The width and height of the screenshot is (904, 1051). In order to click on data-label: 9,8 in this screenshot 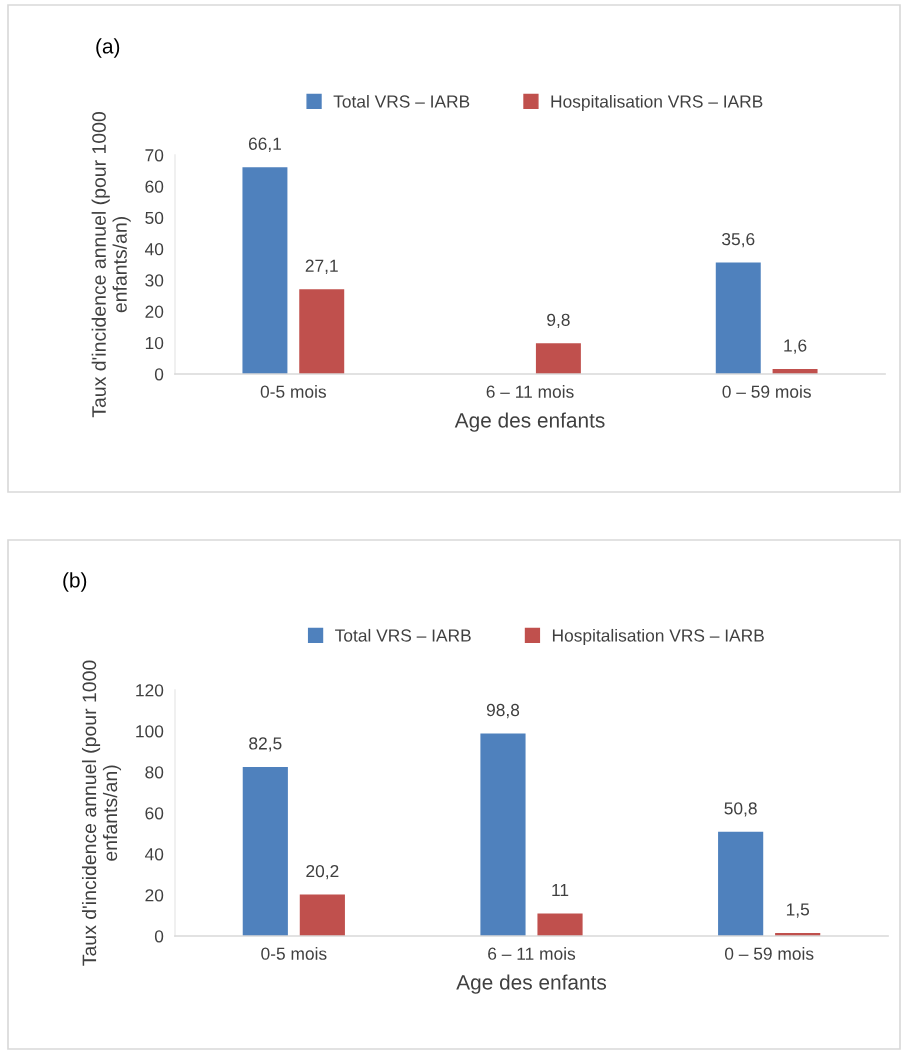, I will do `click(558, 321)`.